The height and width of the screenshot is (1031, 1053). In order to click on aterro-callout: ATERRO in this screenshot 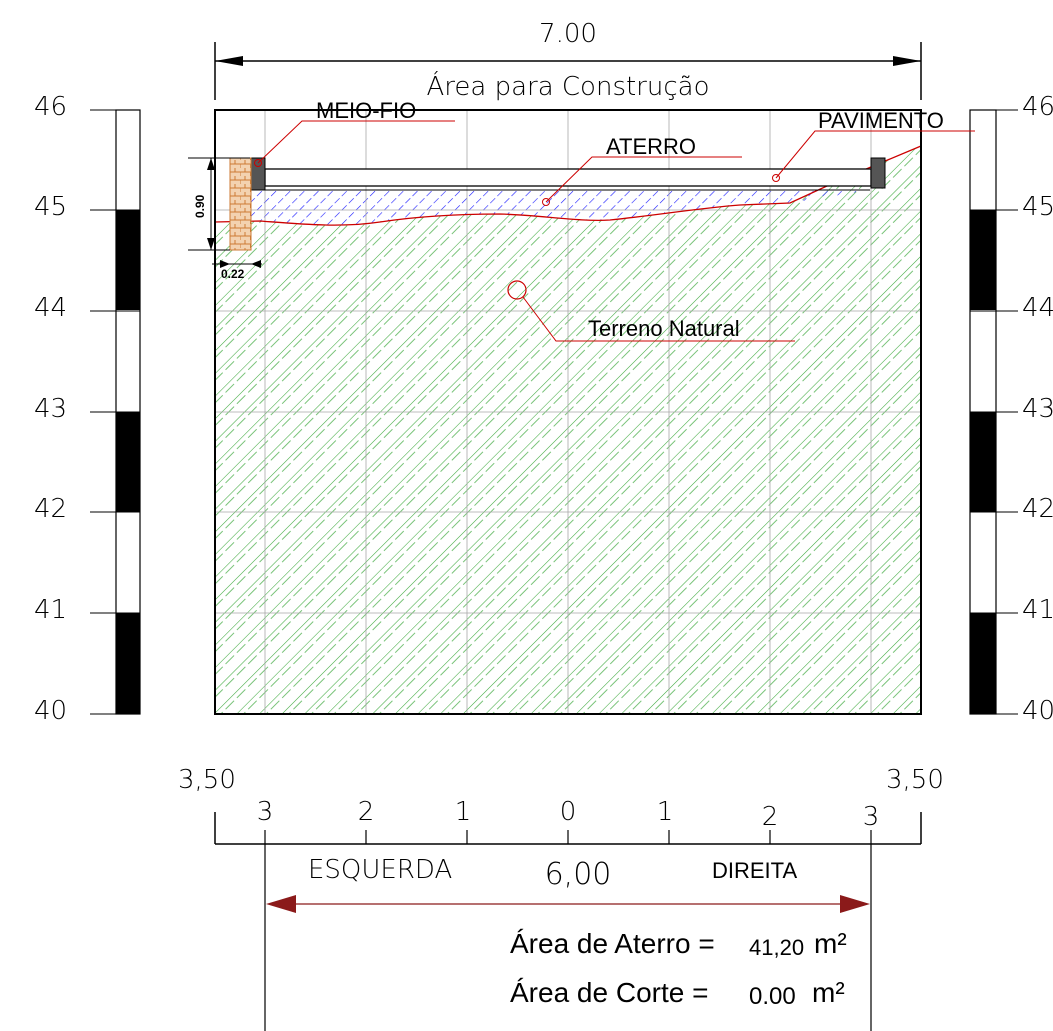, I will do `click(642, 170)`.